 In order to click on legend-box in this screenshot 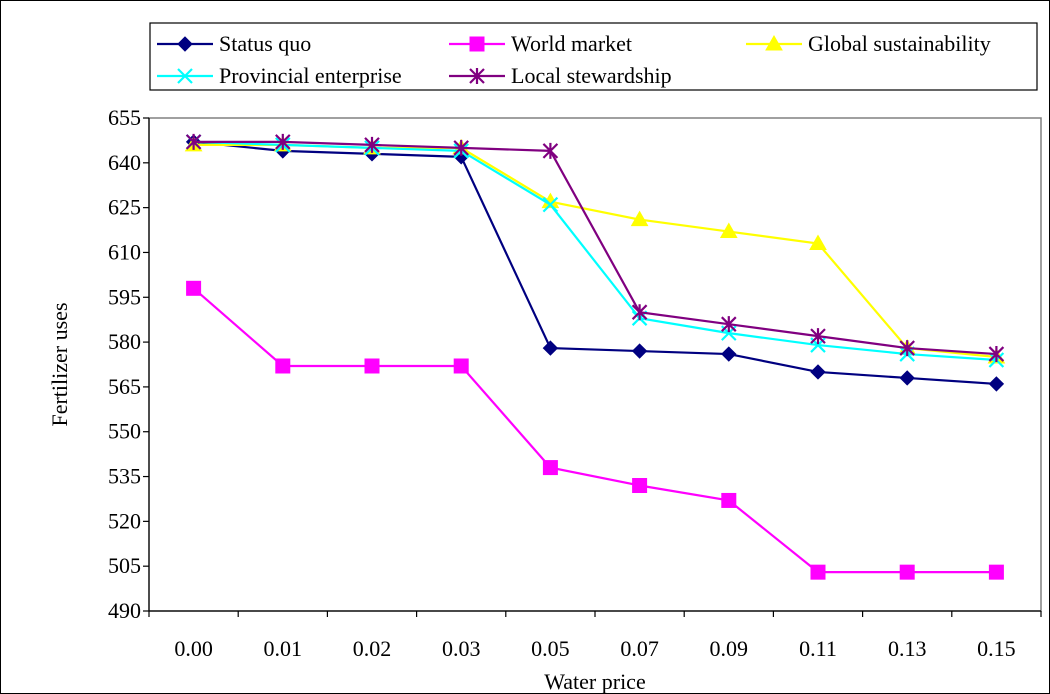, I will do `click(593, 56)`.